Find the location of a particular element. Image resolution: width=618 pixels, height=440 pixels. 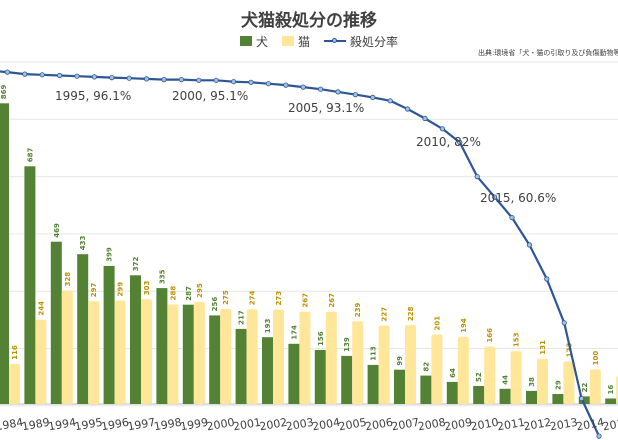

value-label-dog: 139 is located at coordinates (347, 344).